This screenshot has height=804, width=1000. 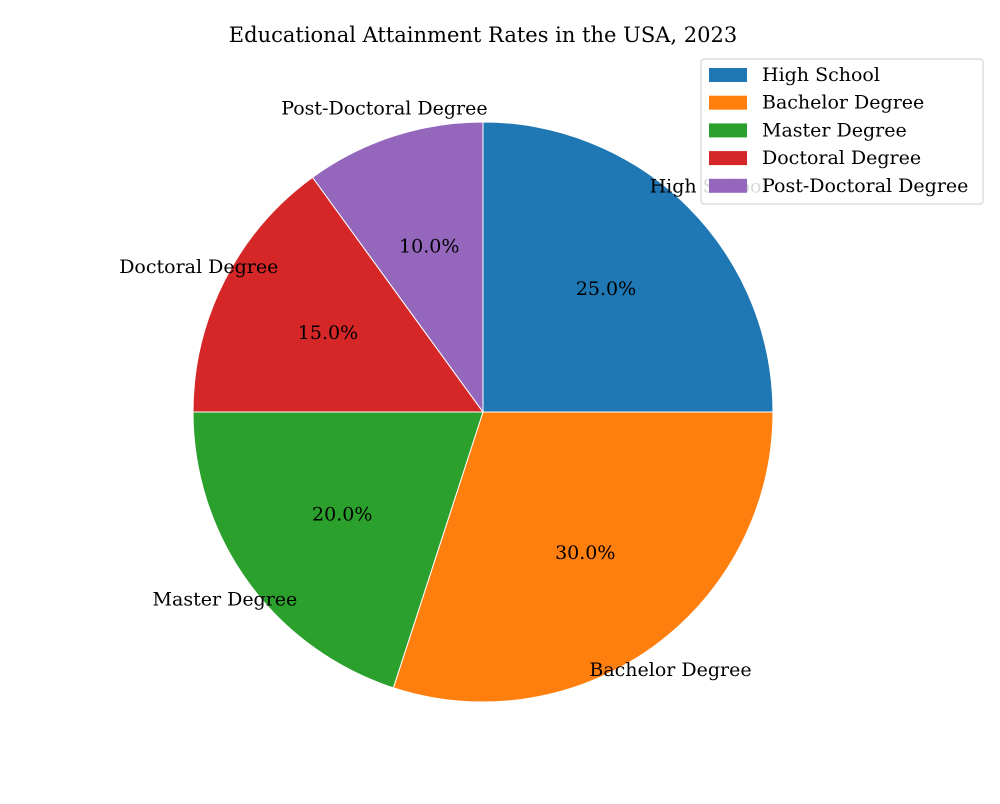 I want to click on pie-category-label-bachelor-degree: Bachelor Degree, so click(x=670, y=670).